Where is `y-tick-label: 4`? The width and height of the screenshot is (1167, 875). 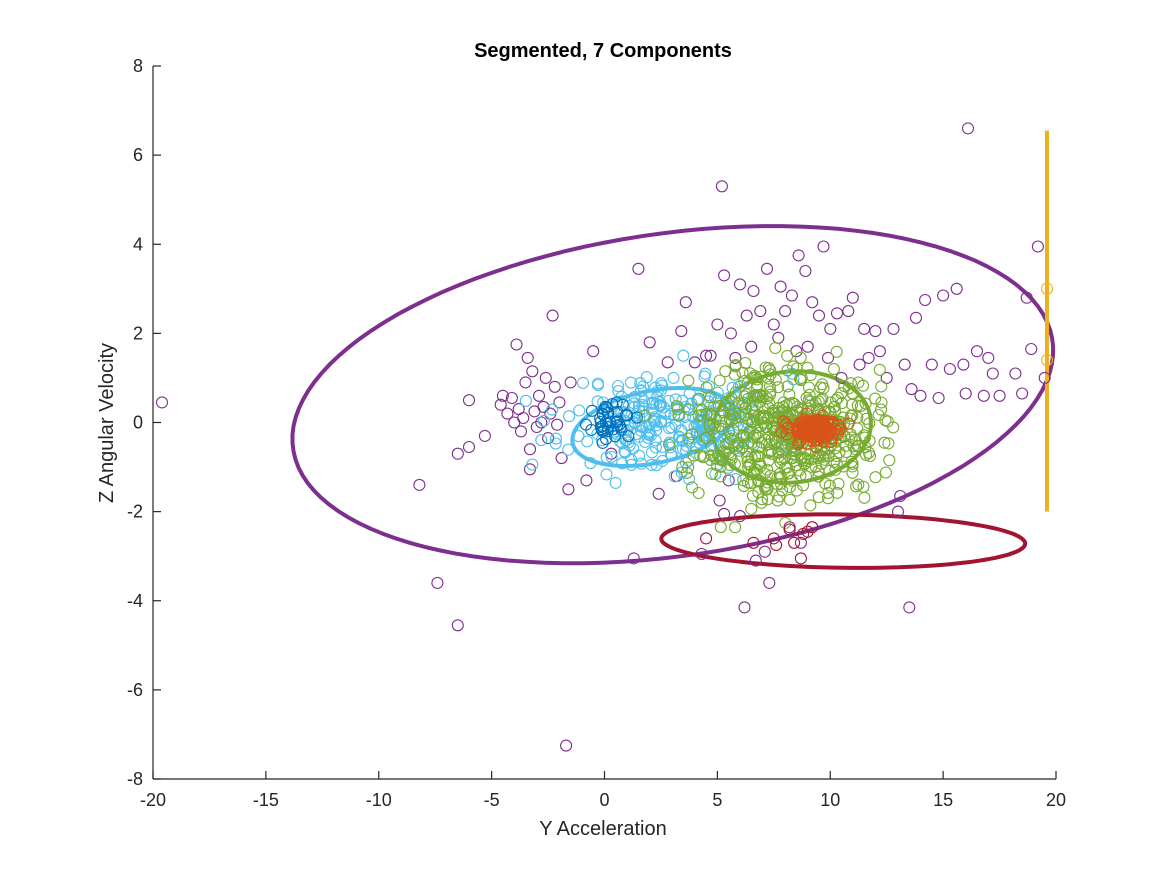
y-tick-label: 4 is located at coordinates (138, 244).